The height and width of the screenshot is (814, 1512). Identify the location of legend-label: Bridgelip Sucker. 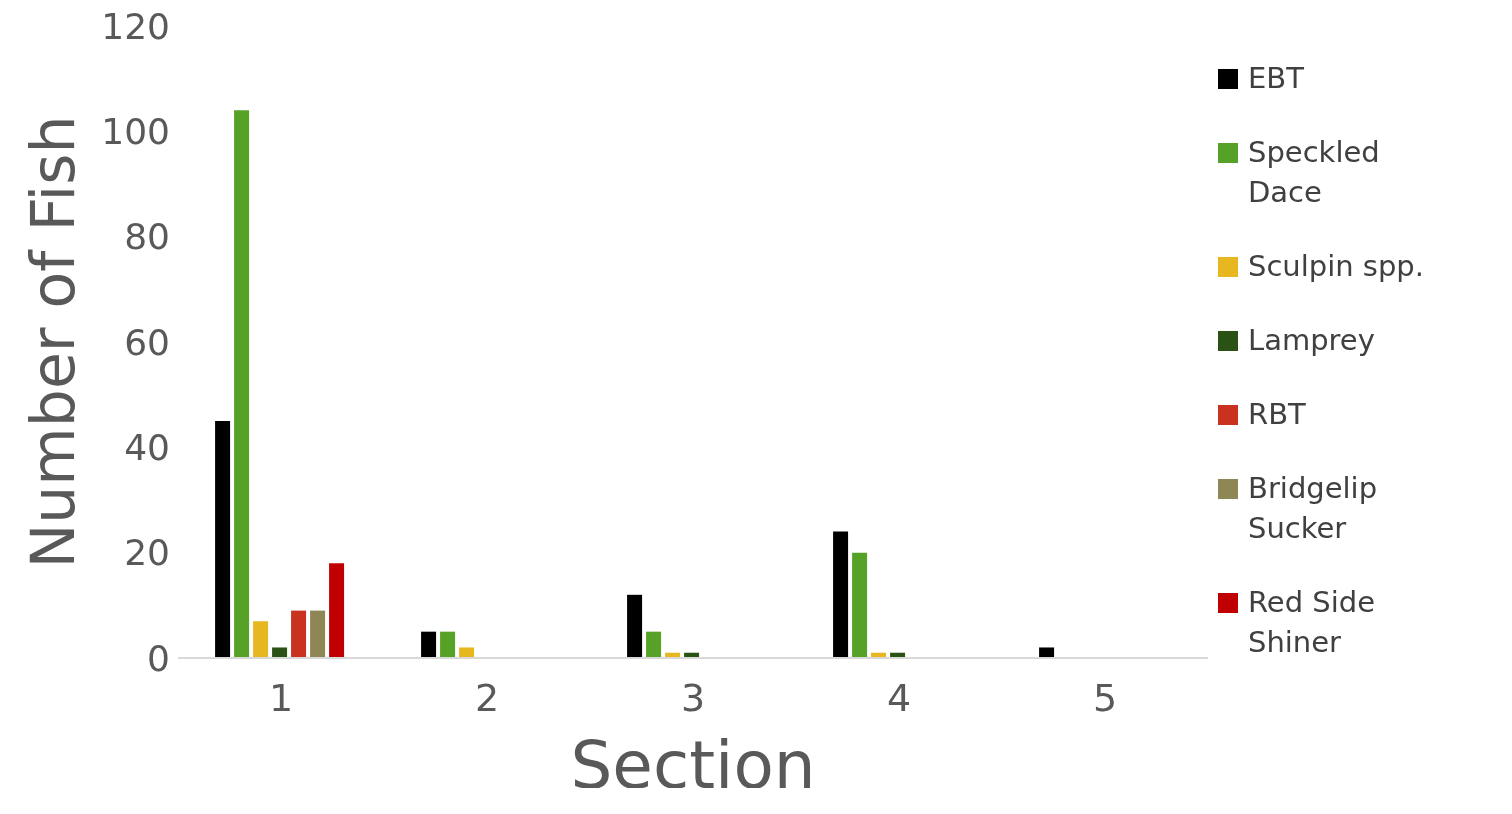
(1313, 508).